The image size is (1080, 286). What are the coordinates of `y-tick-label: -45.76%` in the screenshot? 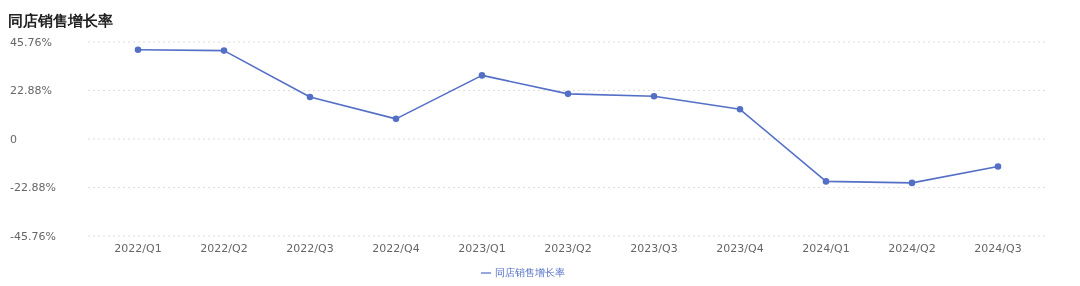 It's located at (33, 236).